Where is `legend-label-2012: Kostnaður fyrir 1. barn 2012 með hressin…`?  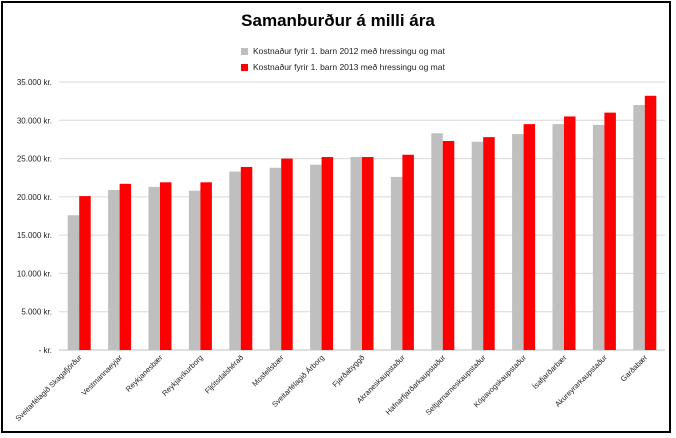 legend-label-2012: Kostnaður fyrir 1. barn 2012 með hressin… is located at coordinates (349, 51).